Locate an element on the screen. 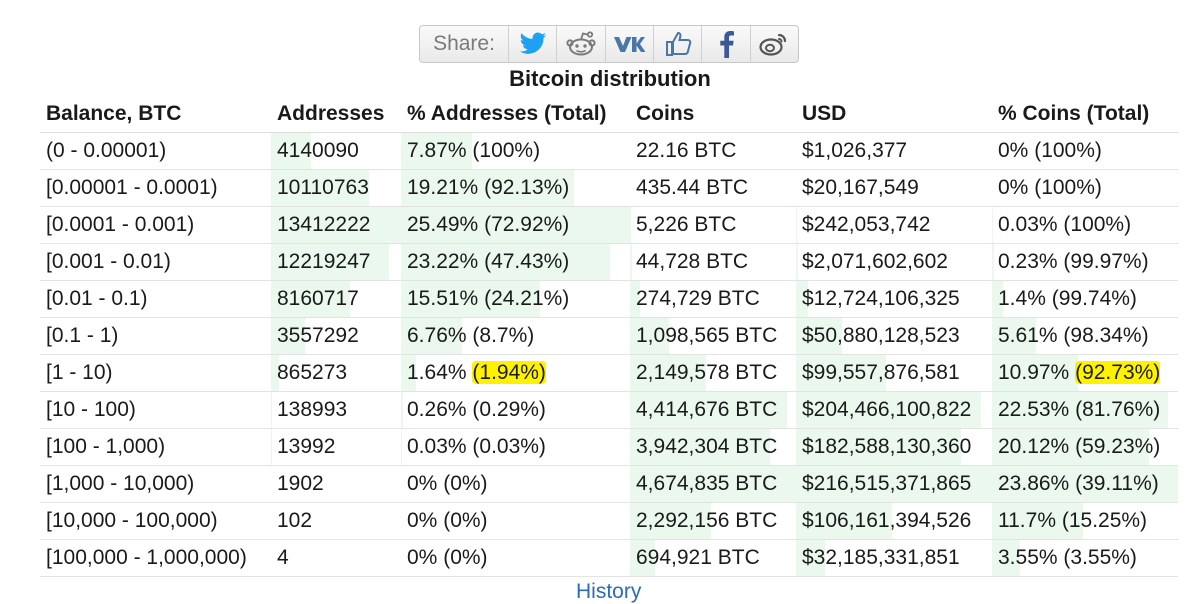  header-balance: Balance, BTC is located at coordinates (155, 114).